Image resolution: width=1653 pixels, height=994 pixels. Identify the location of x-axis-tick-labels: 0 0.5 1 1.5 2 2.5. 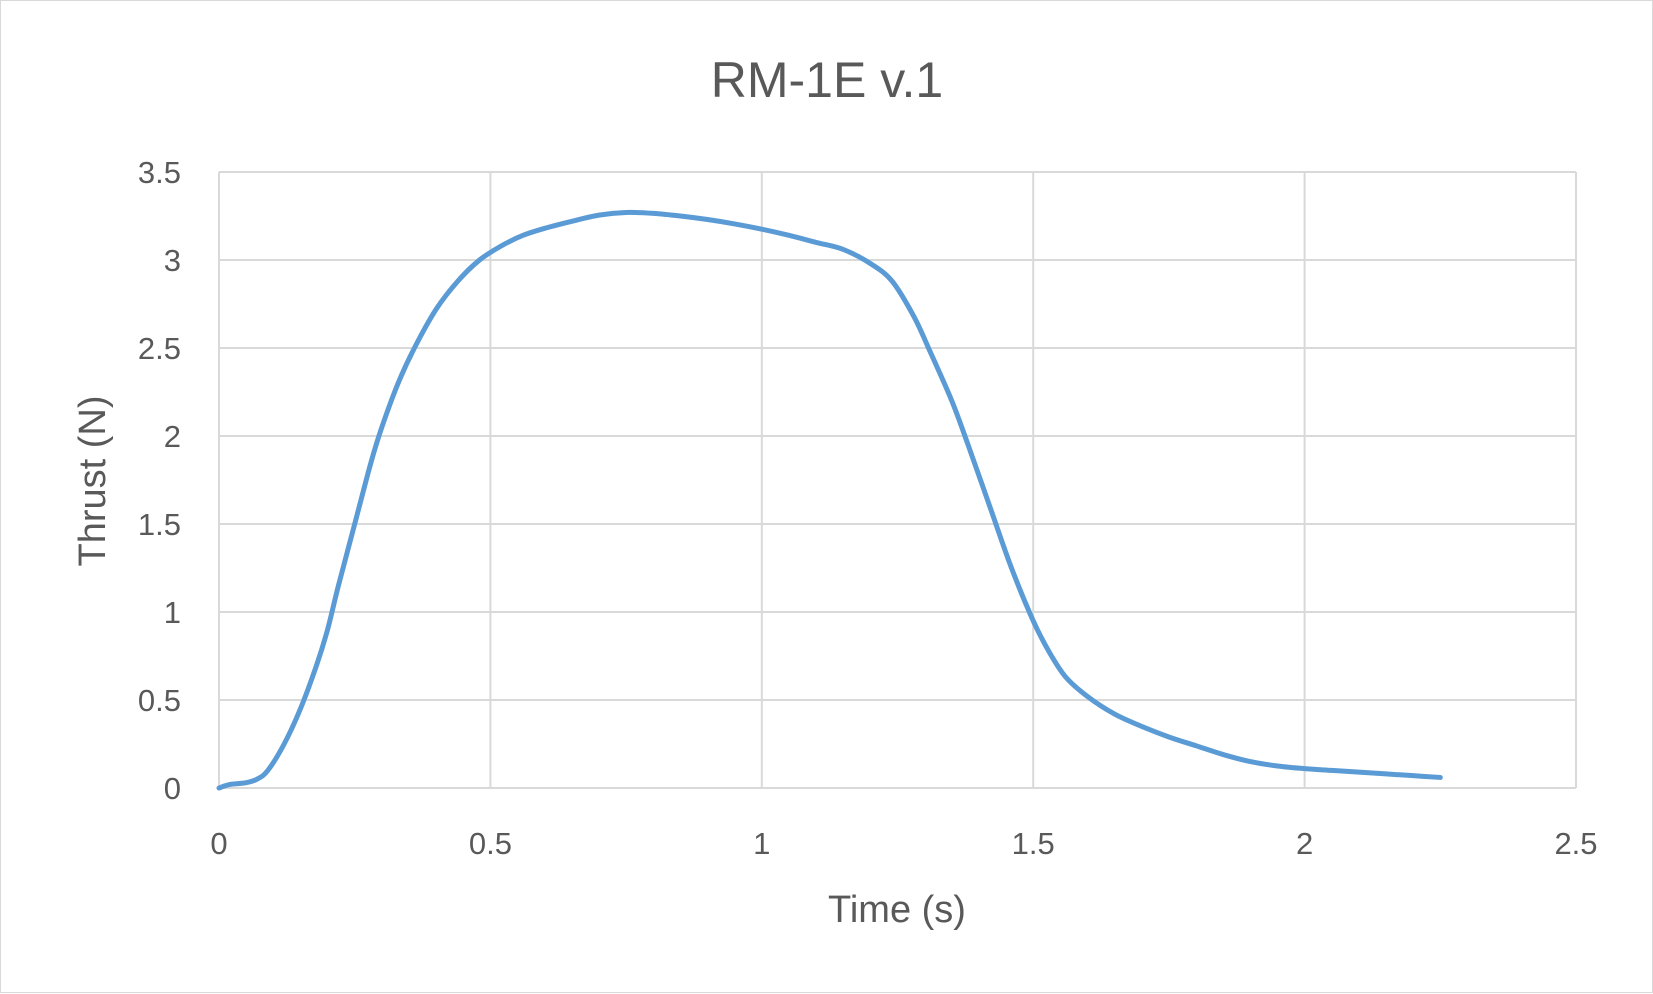
(903, 843).